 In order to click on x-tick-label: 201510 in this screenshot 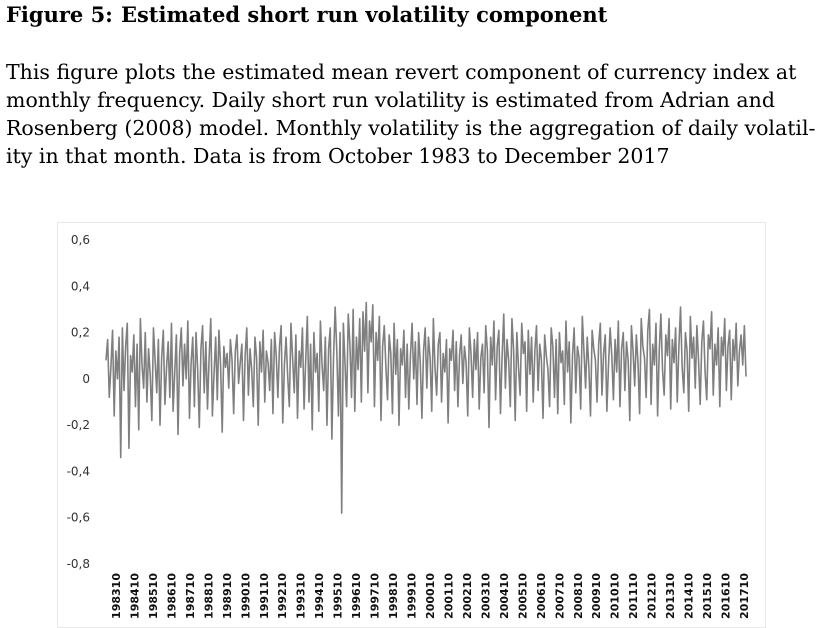, I will do `click(707, 596)`.